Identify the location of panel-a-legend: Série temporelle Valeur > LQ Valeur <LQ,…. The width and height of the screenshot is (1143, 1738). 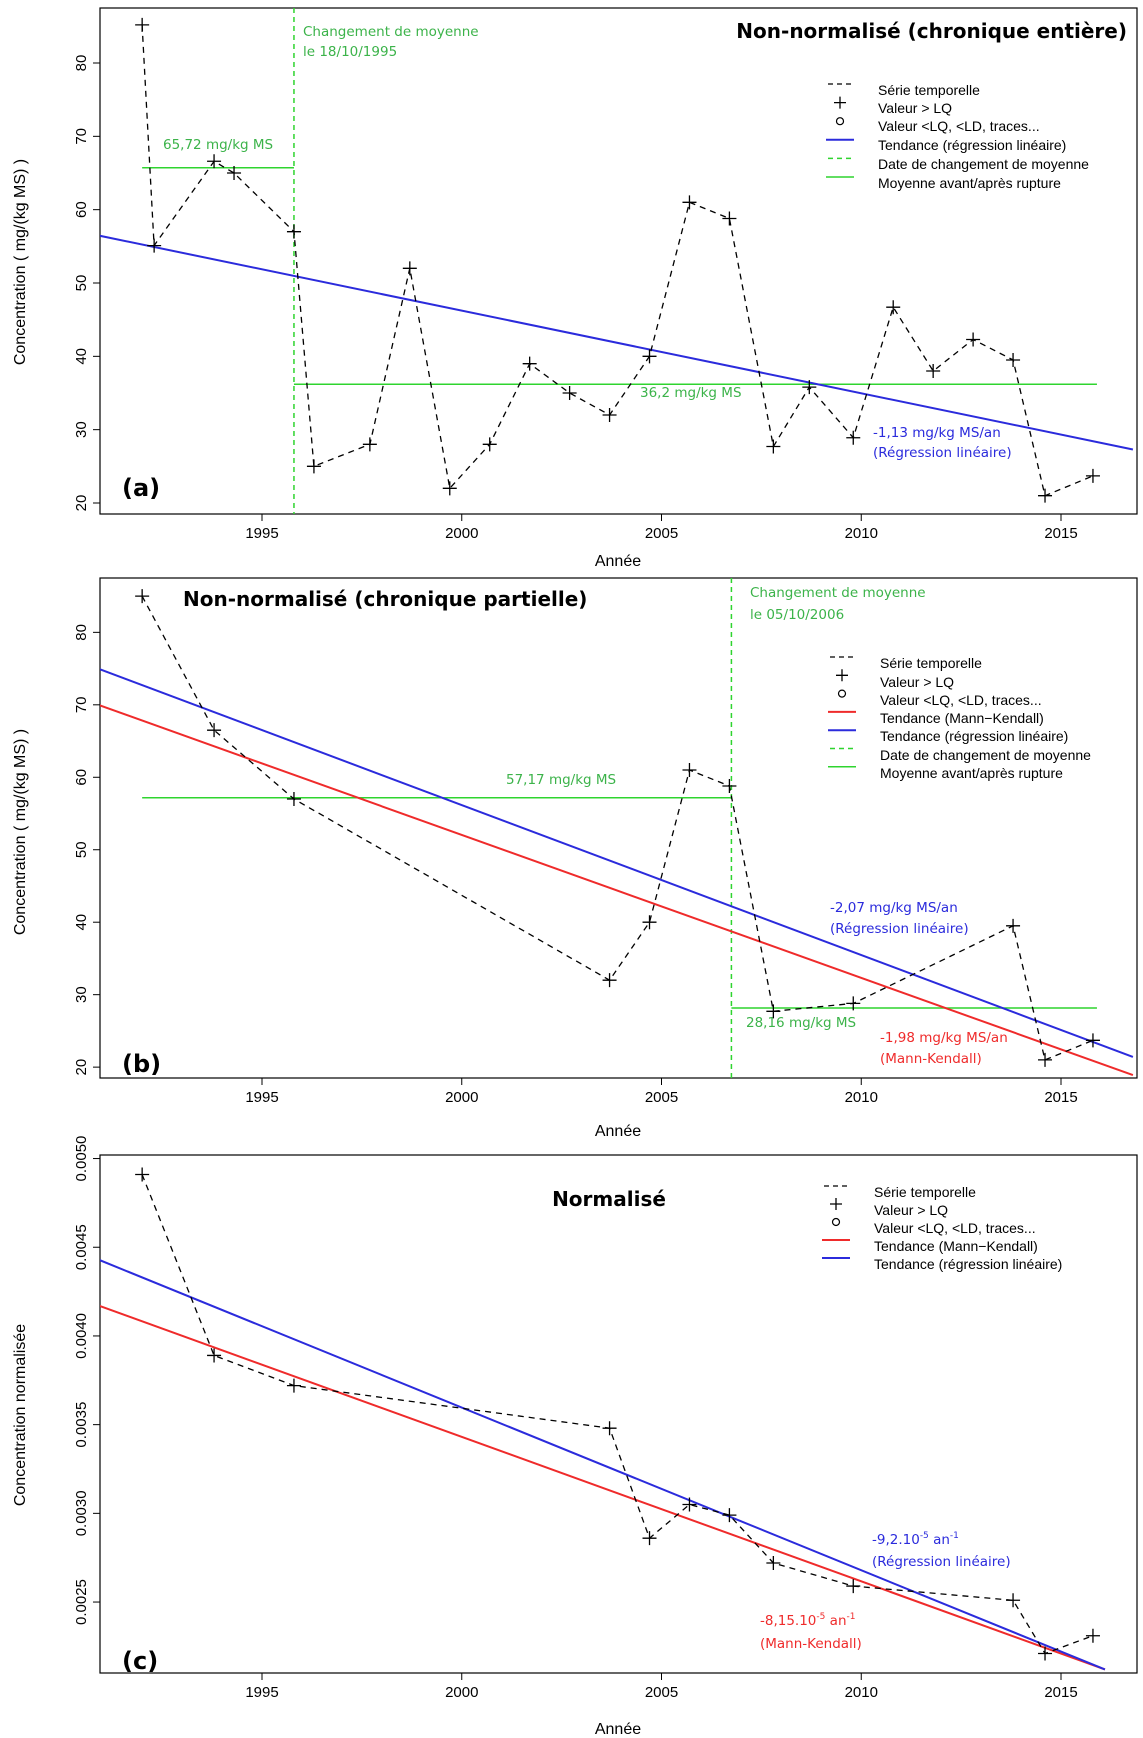
(983, 136).